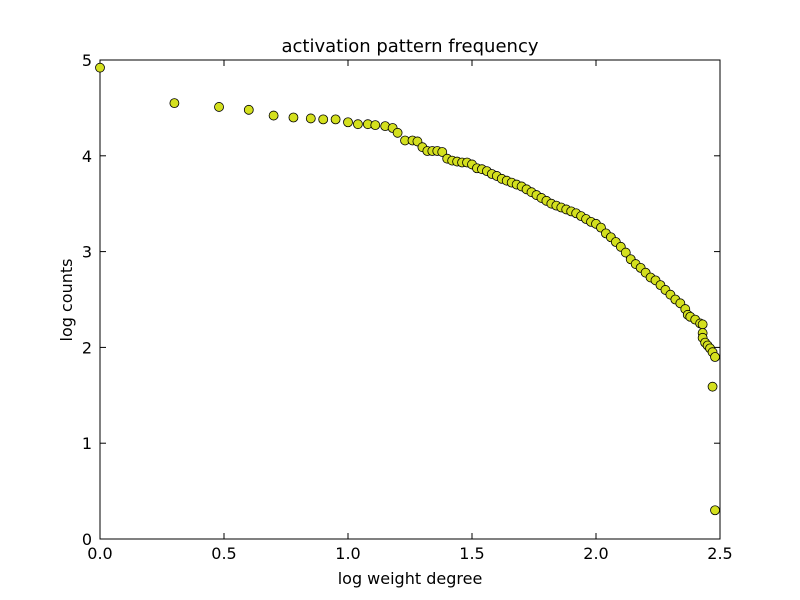  Describe the element at coordinates (223, 553) in the screenshot. I see `x-tick-label: 0.5` at that location.